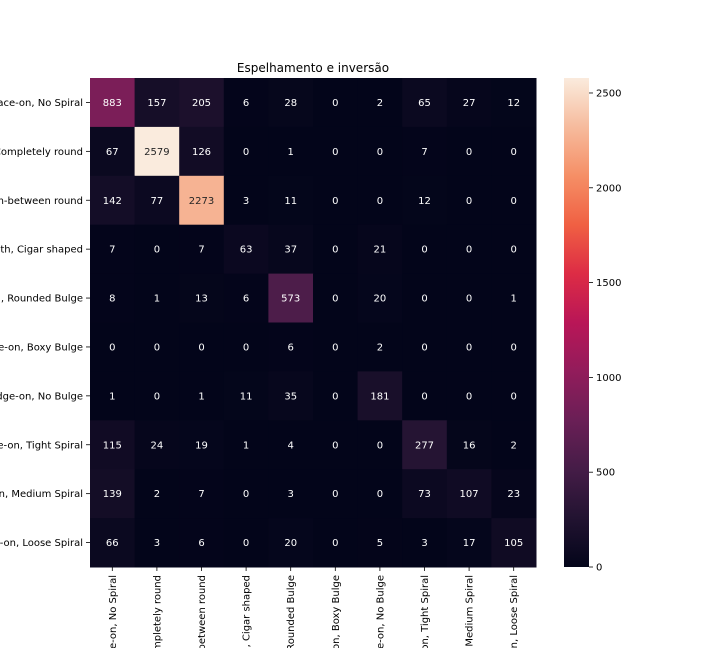 This screenshot has width=720, height=648. What do you see at coordinates (201, 445) in the screenshot?
I see `cell-value-label: 19` at bounding box center [201, 445].